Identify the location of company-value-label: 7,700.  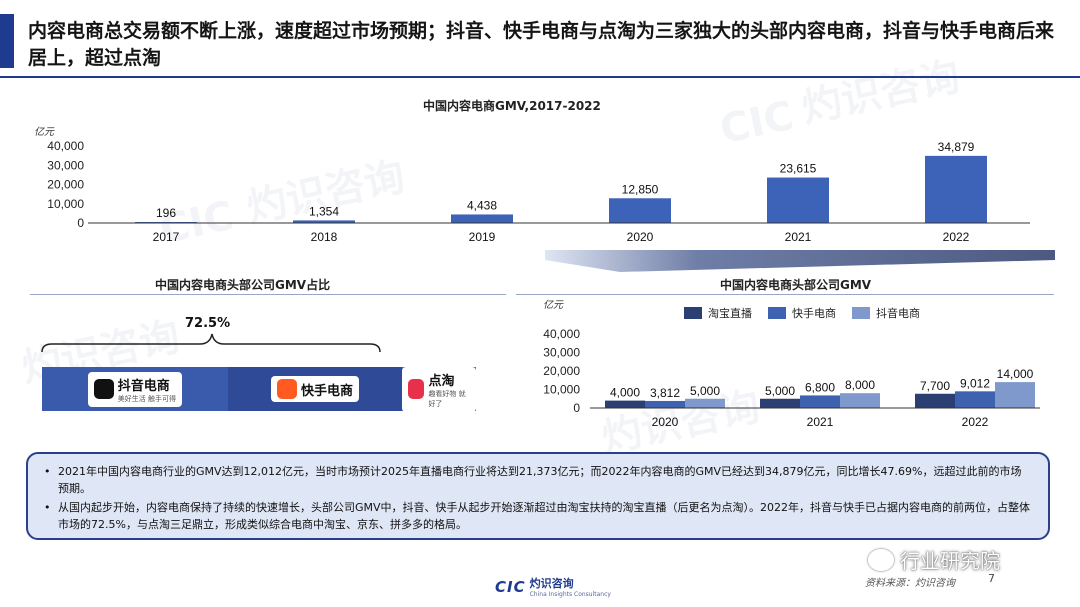
(935, 386).